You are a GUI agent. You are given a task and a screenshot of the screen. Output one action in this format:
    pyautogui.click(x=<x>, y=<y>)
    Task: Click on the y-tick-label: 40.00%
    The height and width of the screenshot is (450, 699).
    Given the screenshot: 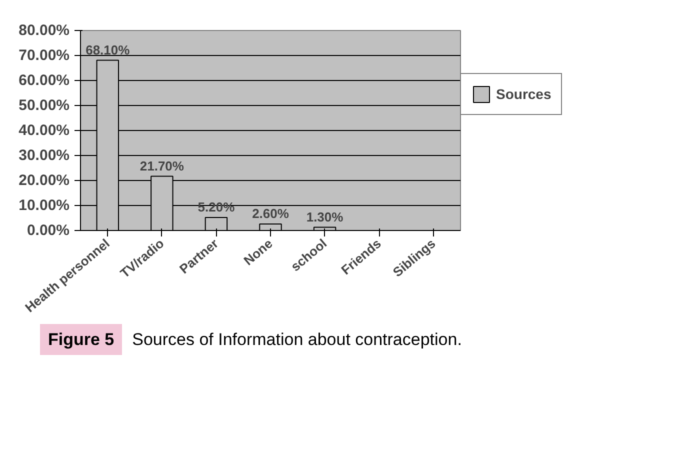 What is the action you would take?
    pyautogui.click(x=44, y=130)
    